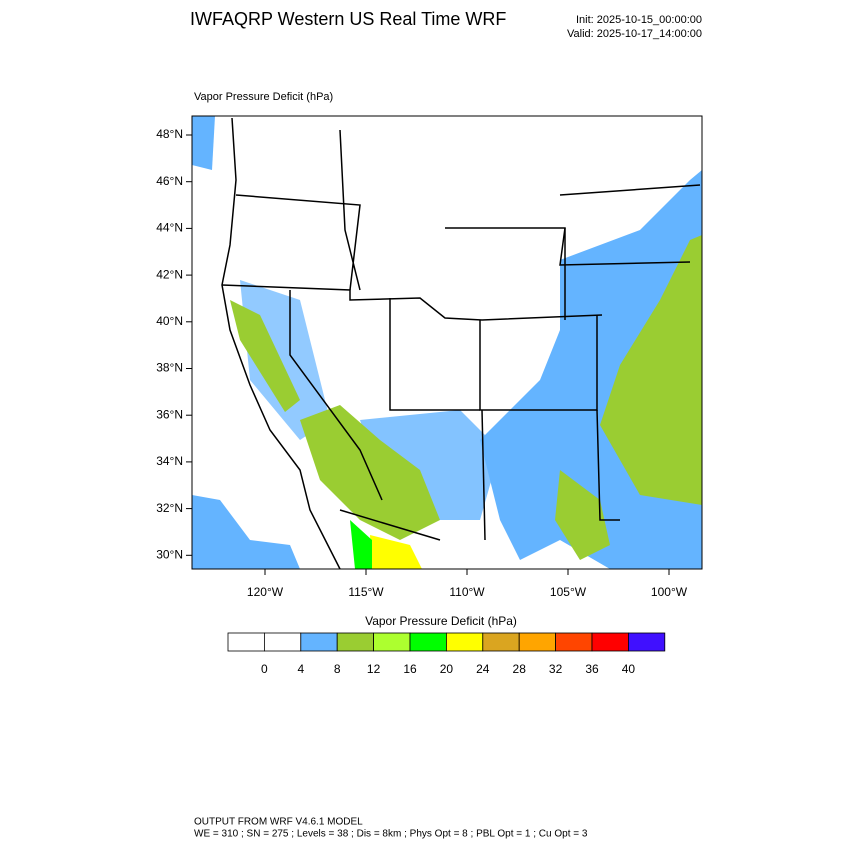 Image resolution: width=850 pixels, height=850 pixels. I want to click on lat-label: 30°N, so click(169, 554).